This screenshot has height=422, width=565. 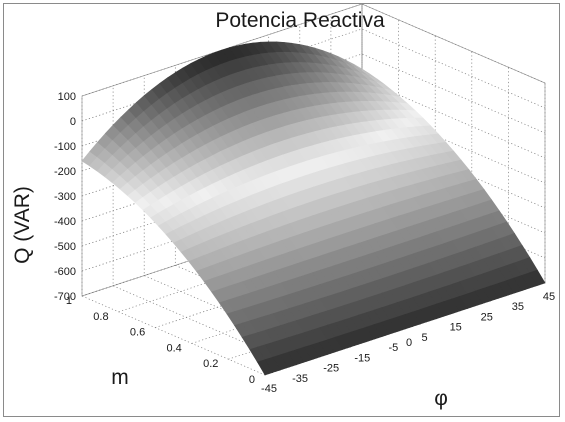 What do you see at coordinates (441, 398) in the screenshot?
I see `x-axis-label: φ` at bounding box center [441, 398].